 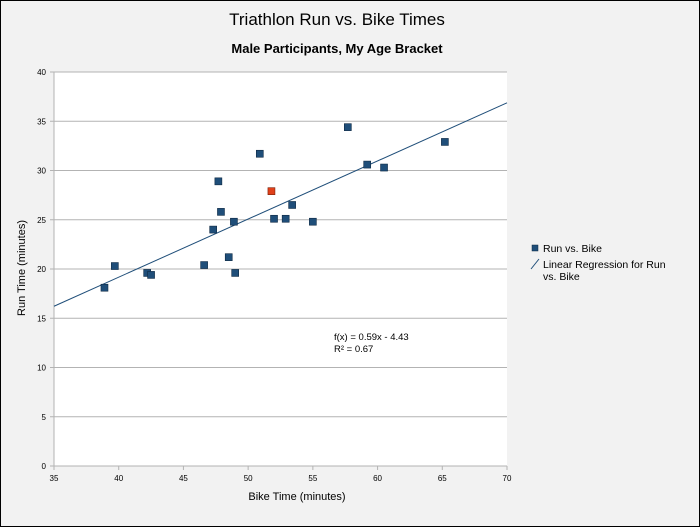 What do you see at coordinates (44, 417) in the screenshot?
I see `y-tick-label: 5` at bounding box center [44, 417].